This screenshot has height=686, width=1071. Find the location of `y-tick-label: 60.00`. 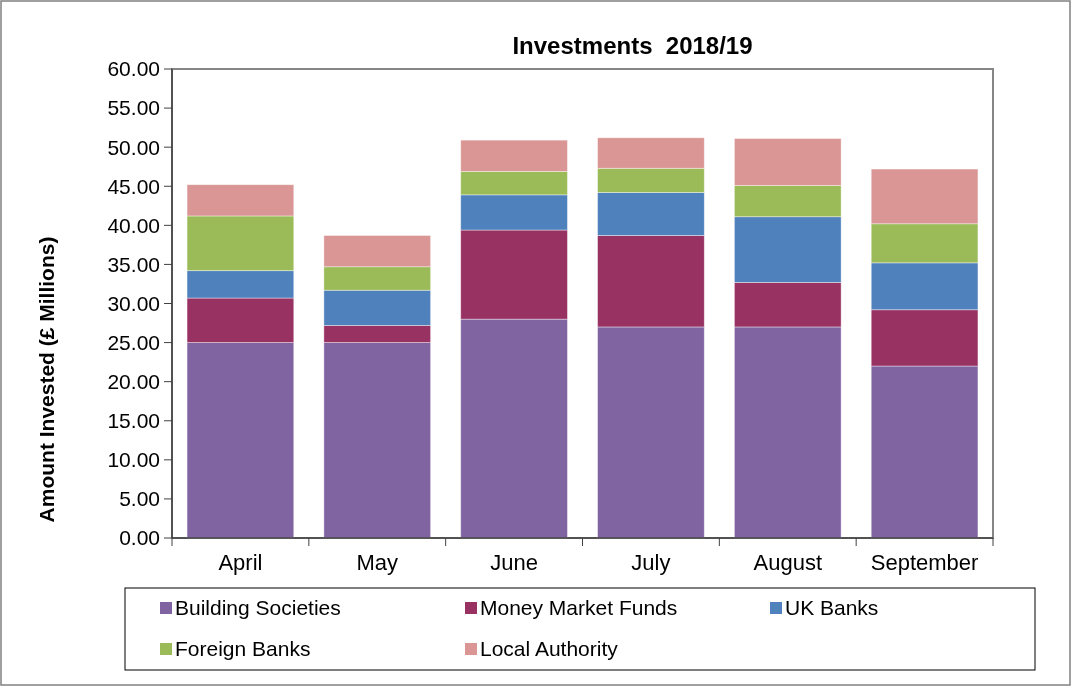

y-tick-label: 60.00 is located at coordinates (133, 69).